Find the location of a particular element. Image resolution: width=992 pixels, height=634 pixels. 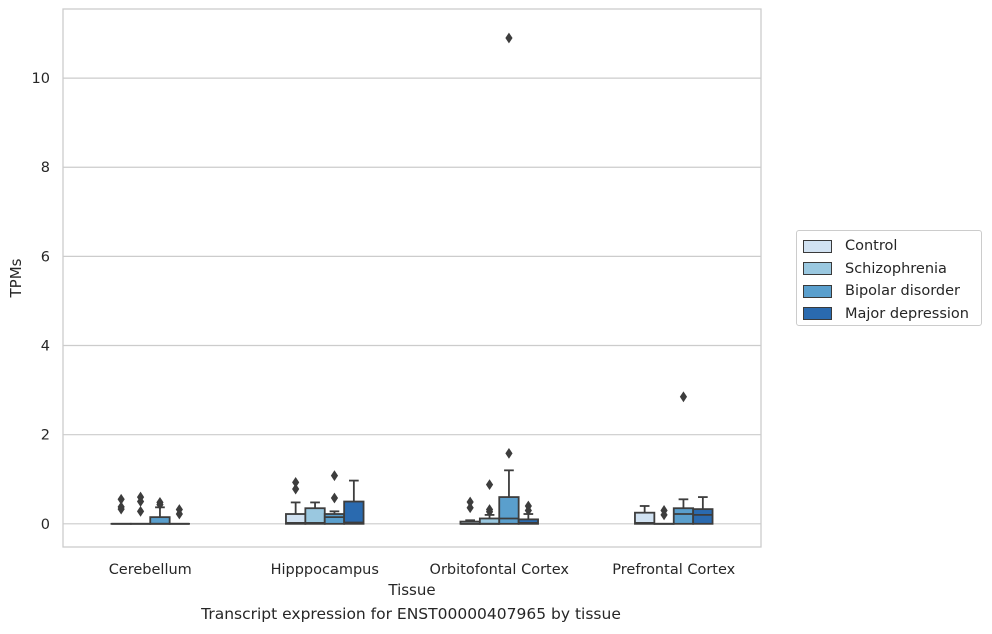

legend-item-control: Control is located at coordinates (892, 246).